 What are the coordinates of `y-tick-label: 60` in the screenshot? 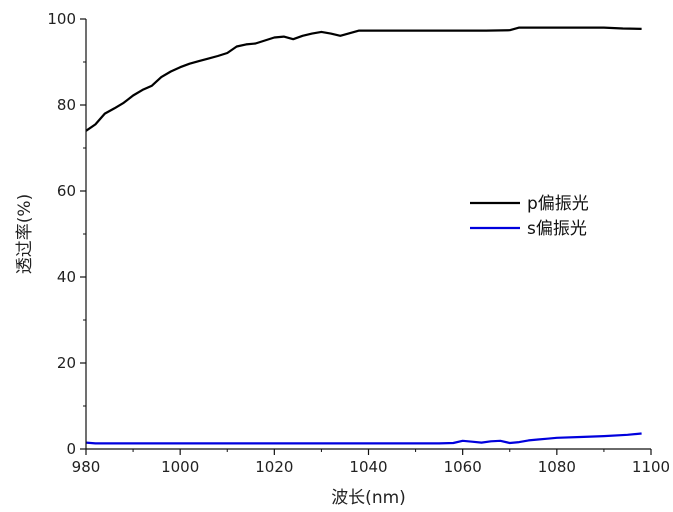 It's located at (66, 191).